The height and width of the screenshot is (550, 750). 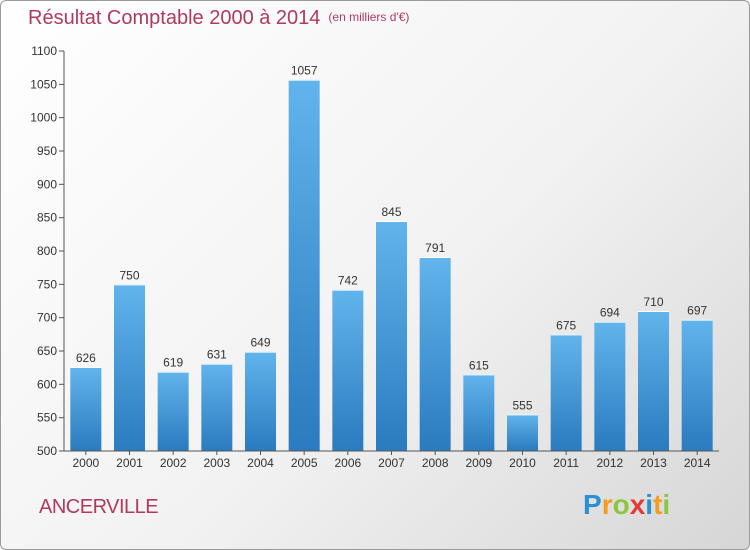 I want to click on data-label: 710, so click(x=653, y=302).